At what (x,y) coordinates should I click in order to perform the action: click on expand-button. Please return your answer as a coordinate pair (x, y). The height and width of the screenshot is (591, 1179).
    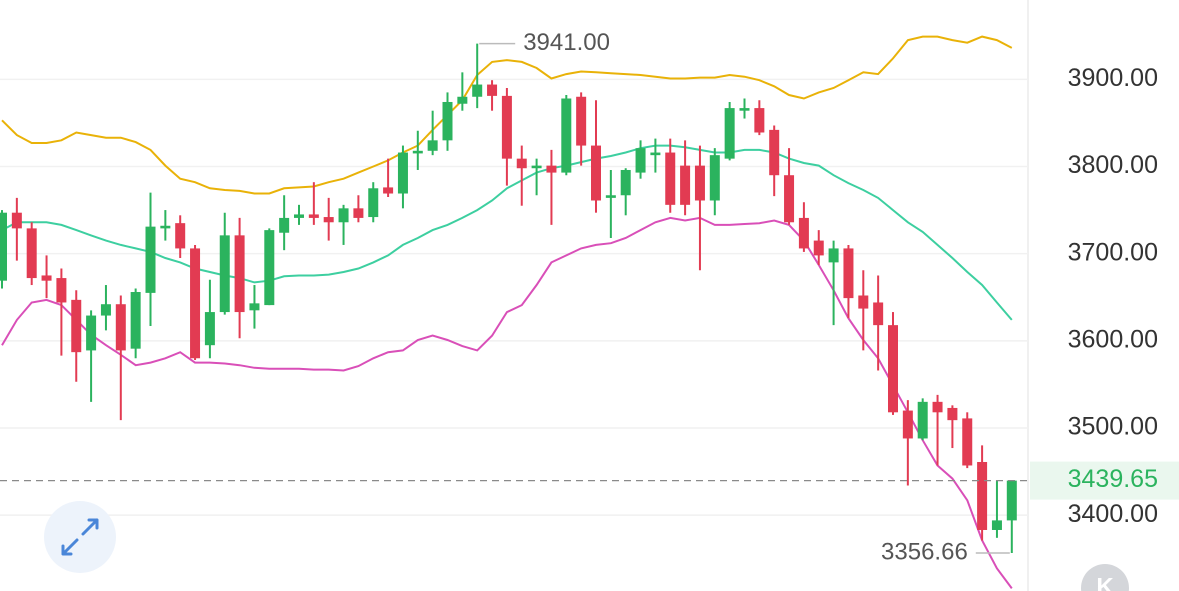
    Looking at the image, I should click on (80, 537).